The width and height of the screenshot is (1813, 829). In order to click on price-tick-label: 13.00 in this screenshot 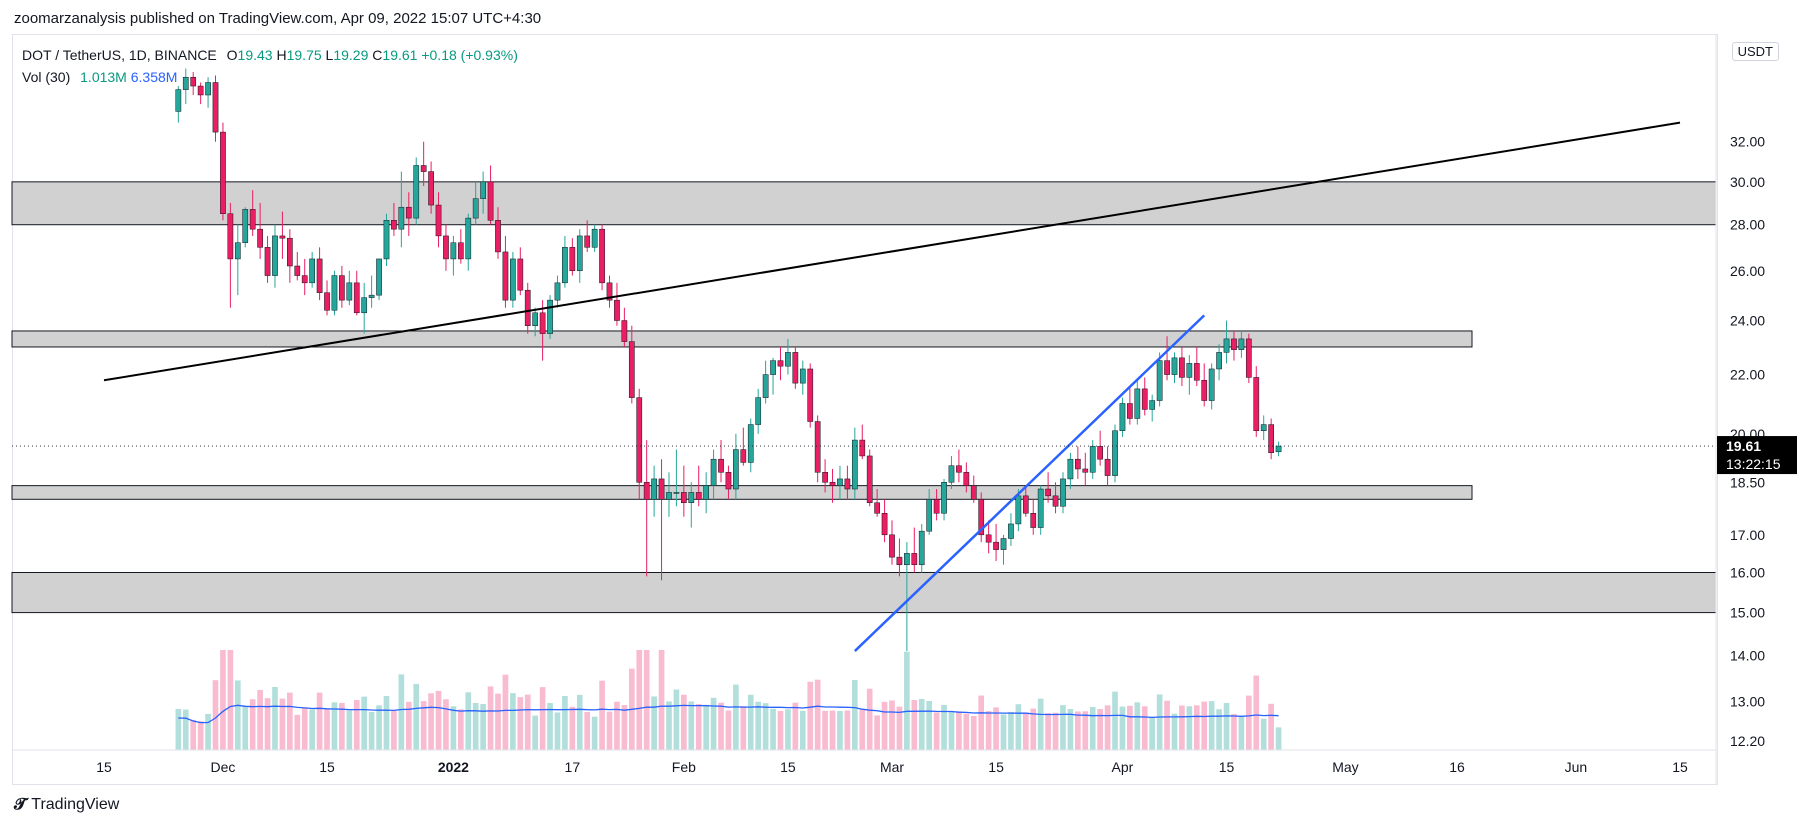, I will do `click(1747, 702)`.